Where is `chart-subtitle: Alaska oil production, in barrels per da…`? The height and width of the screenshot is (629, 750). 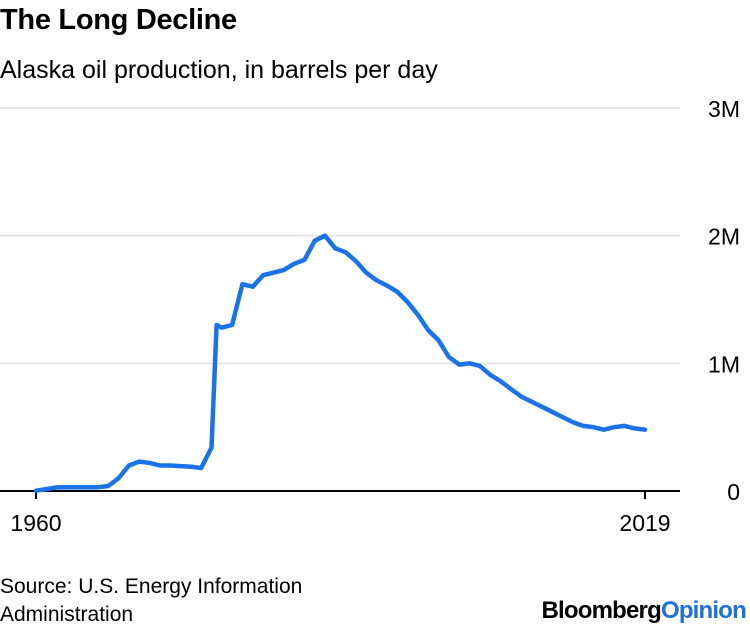 chart-subtitle: Alaska oil production, in barrels per da… is located at coordinates (219, 70).